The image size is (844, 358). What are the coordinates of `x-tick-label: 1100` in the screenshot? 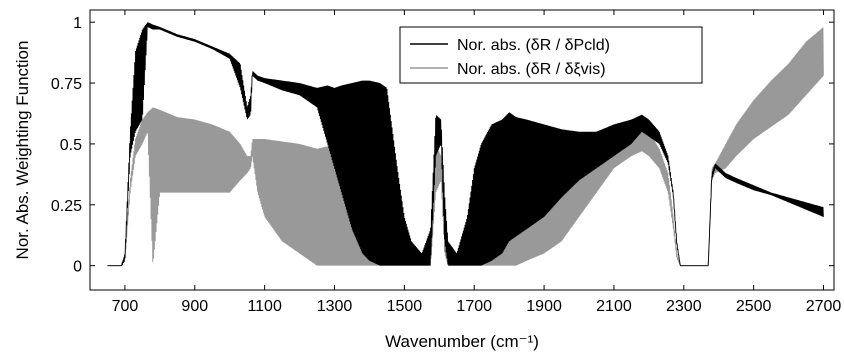 It's located at (264, 306).